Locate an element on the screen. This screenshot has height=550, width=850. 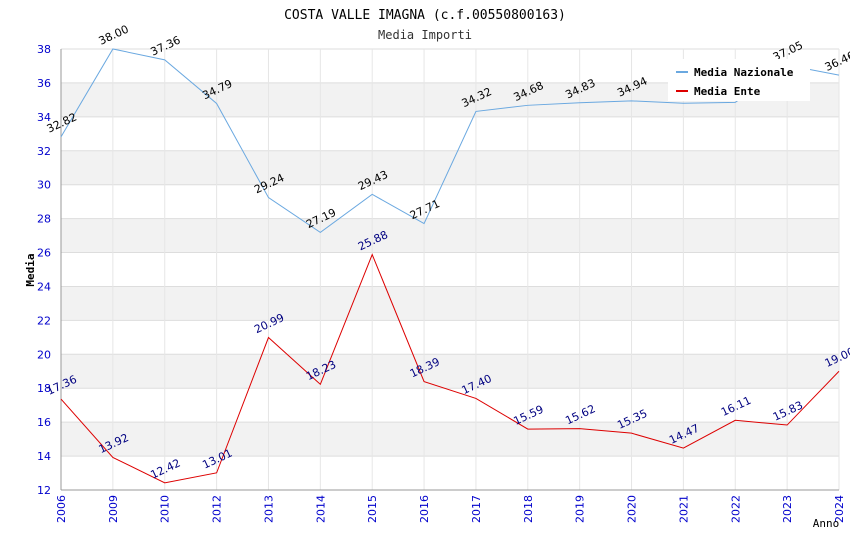
legend-label: Media Ente is located at coordinates (727, 91).